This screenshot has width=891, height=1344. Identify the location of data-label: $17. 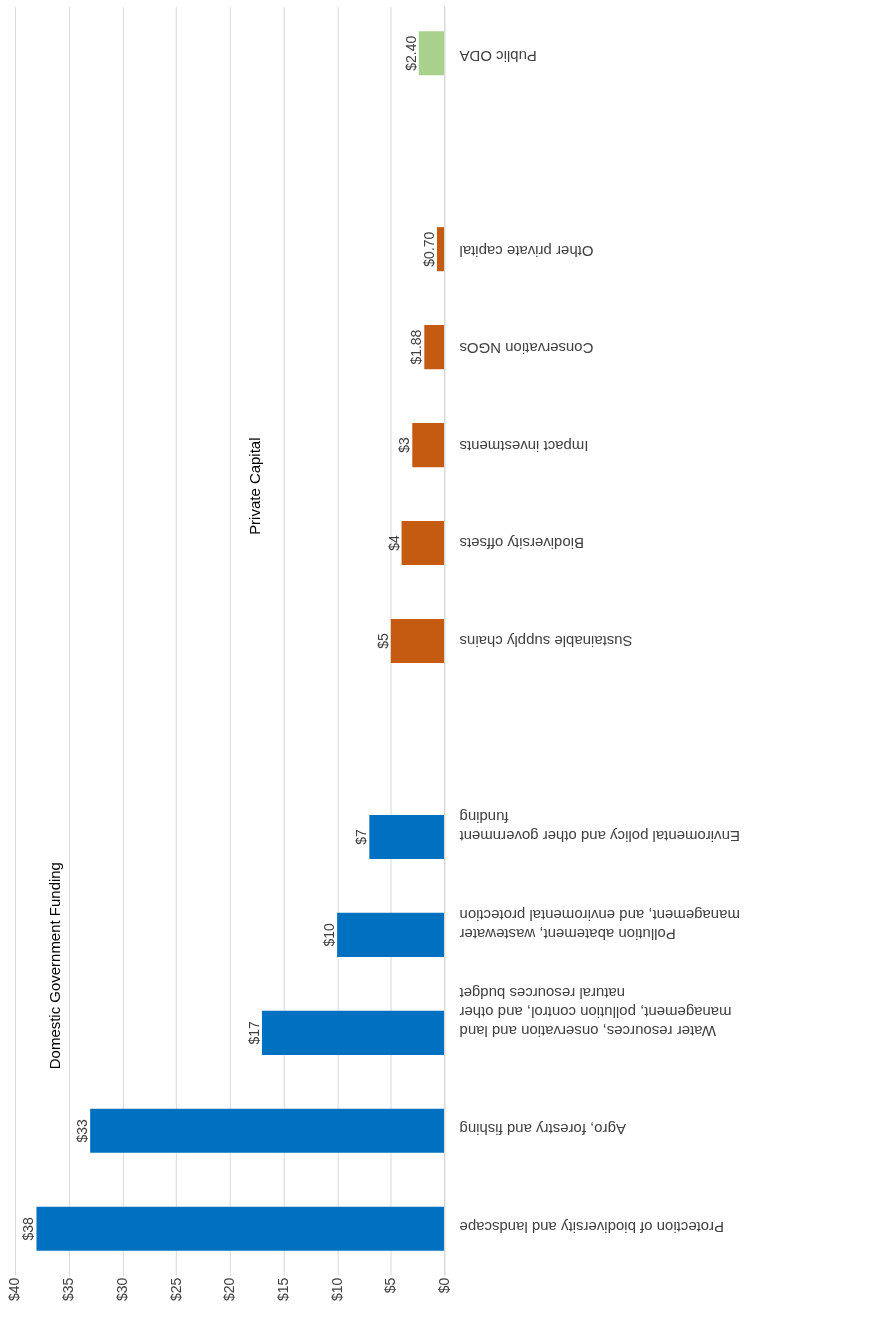
(253, 1032).